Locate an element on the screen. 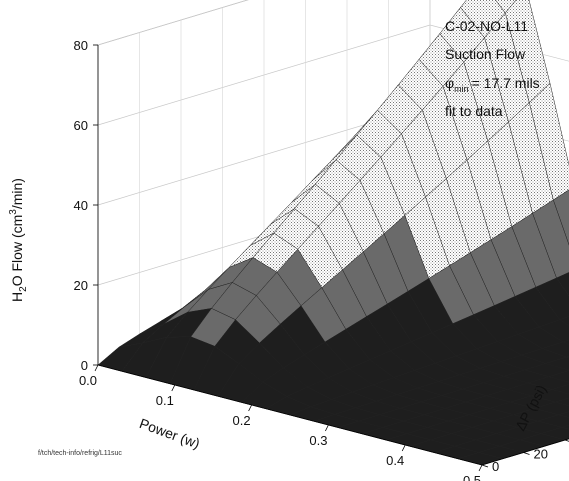  z-tick-label: 80 is located at coordinates (81, 45).